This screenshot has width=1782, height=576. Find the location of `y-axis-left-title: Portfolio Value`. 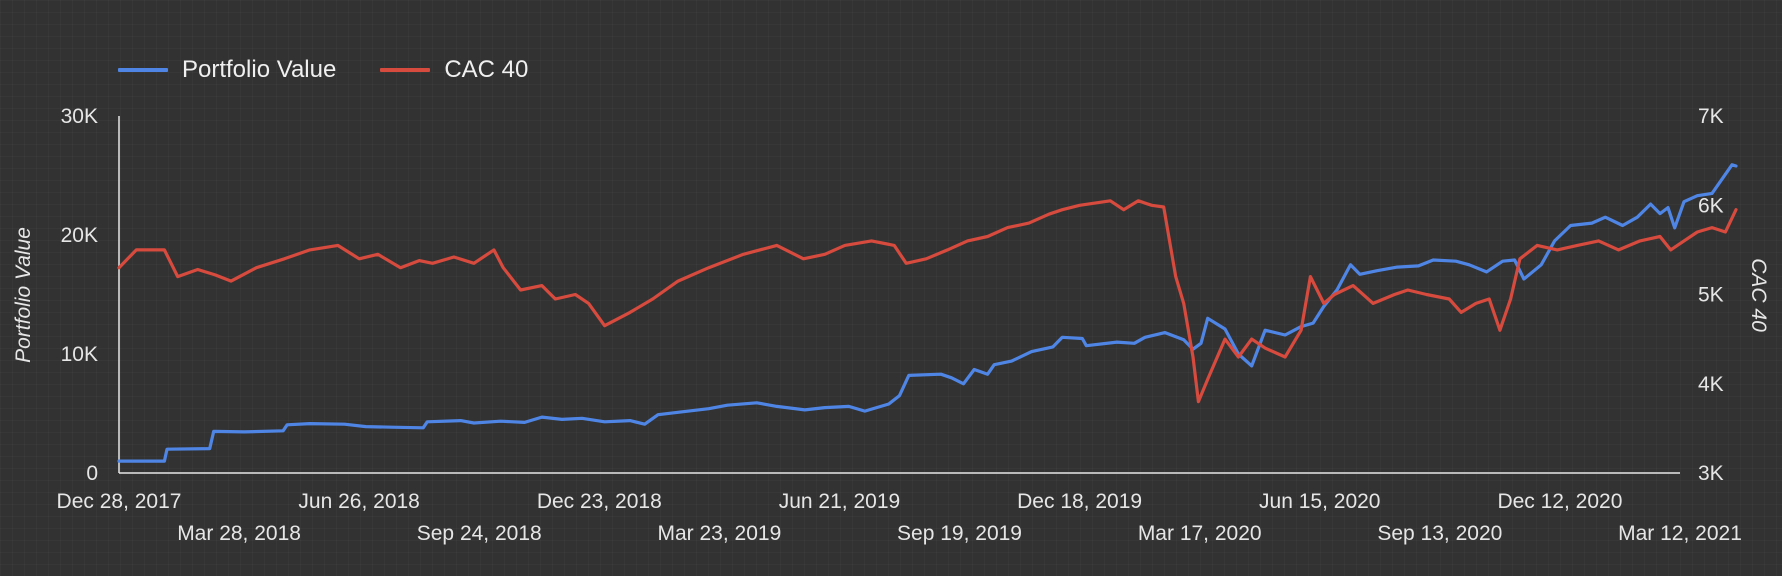

y-axis-left-title: Portfolio Value is located at coordinates (23, 295).